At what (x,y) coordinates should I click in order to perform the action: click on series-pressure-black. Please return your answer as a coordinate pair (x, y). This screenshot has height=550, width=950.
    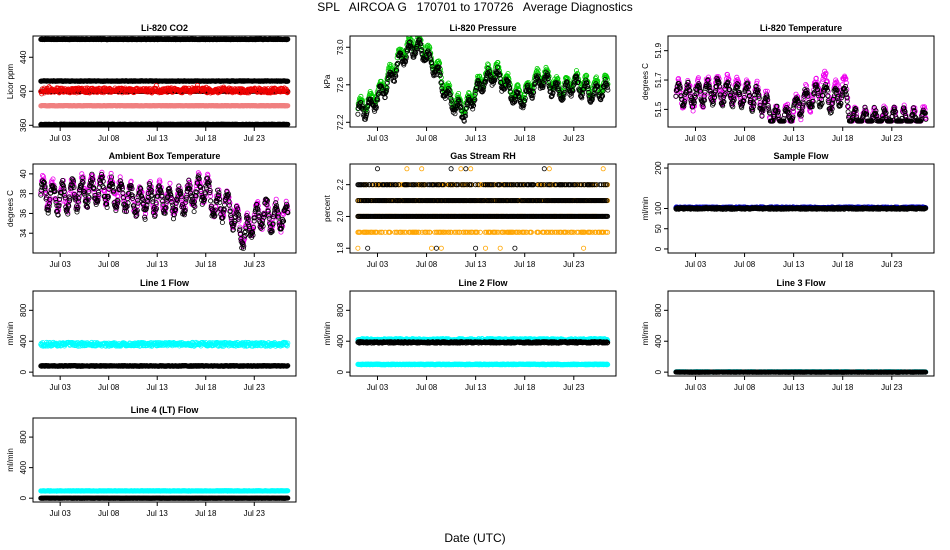
    Looking at the image, I should click on (483, 80).